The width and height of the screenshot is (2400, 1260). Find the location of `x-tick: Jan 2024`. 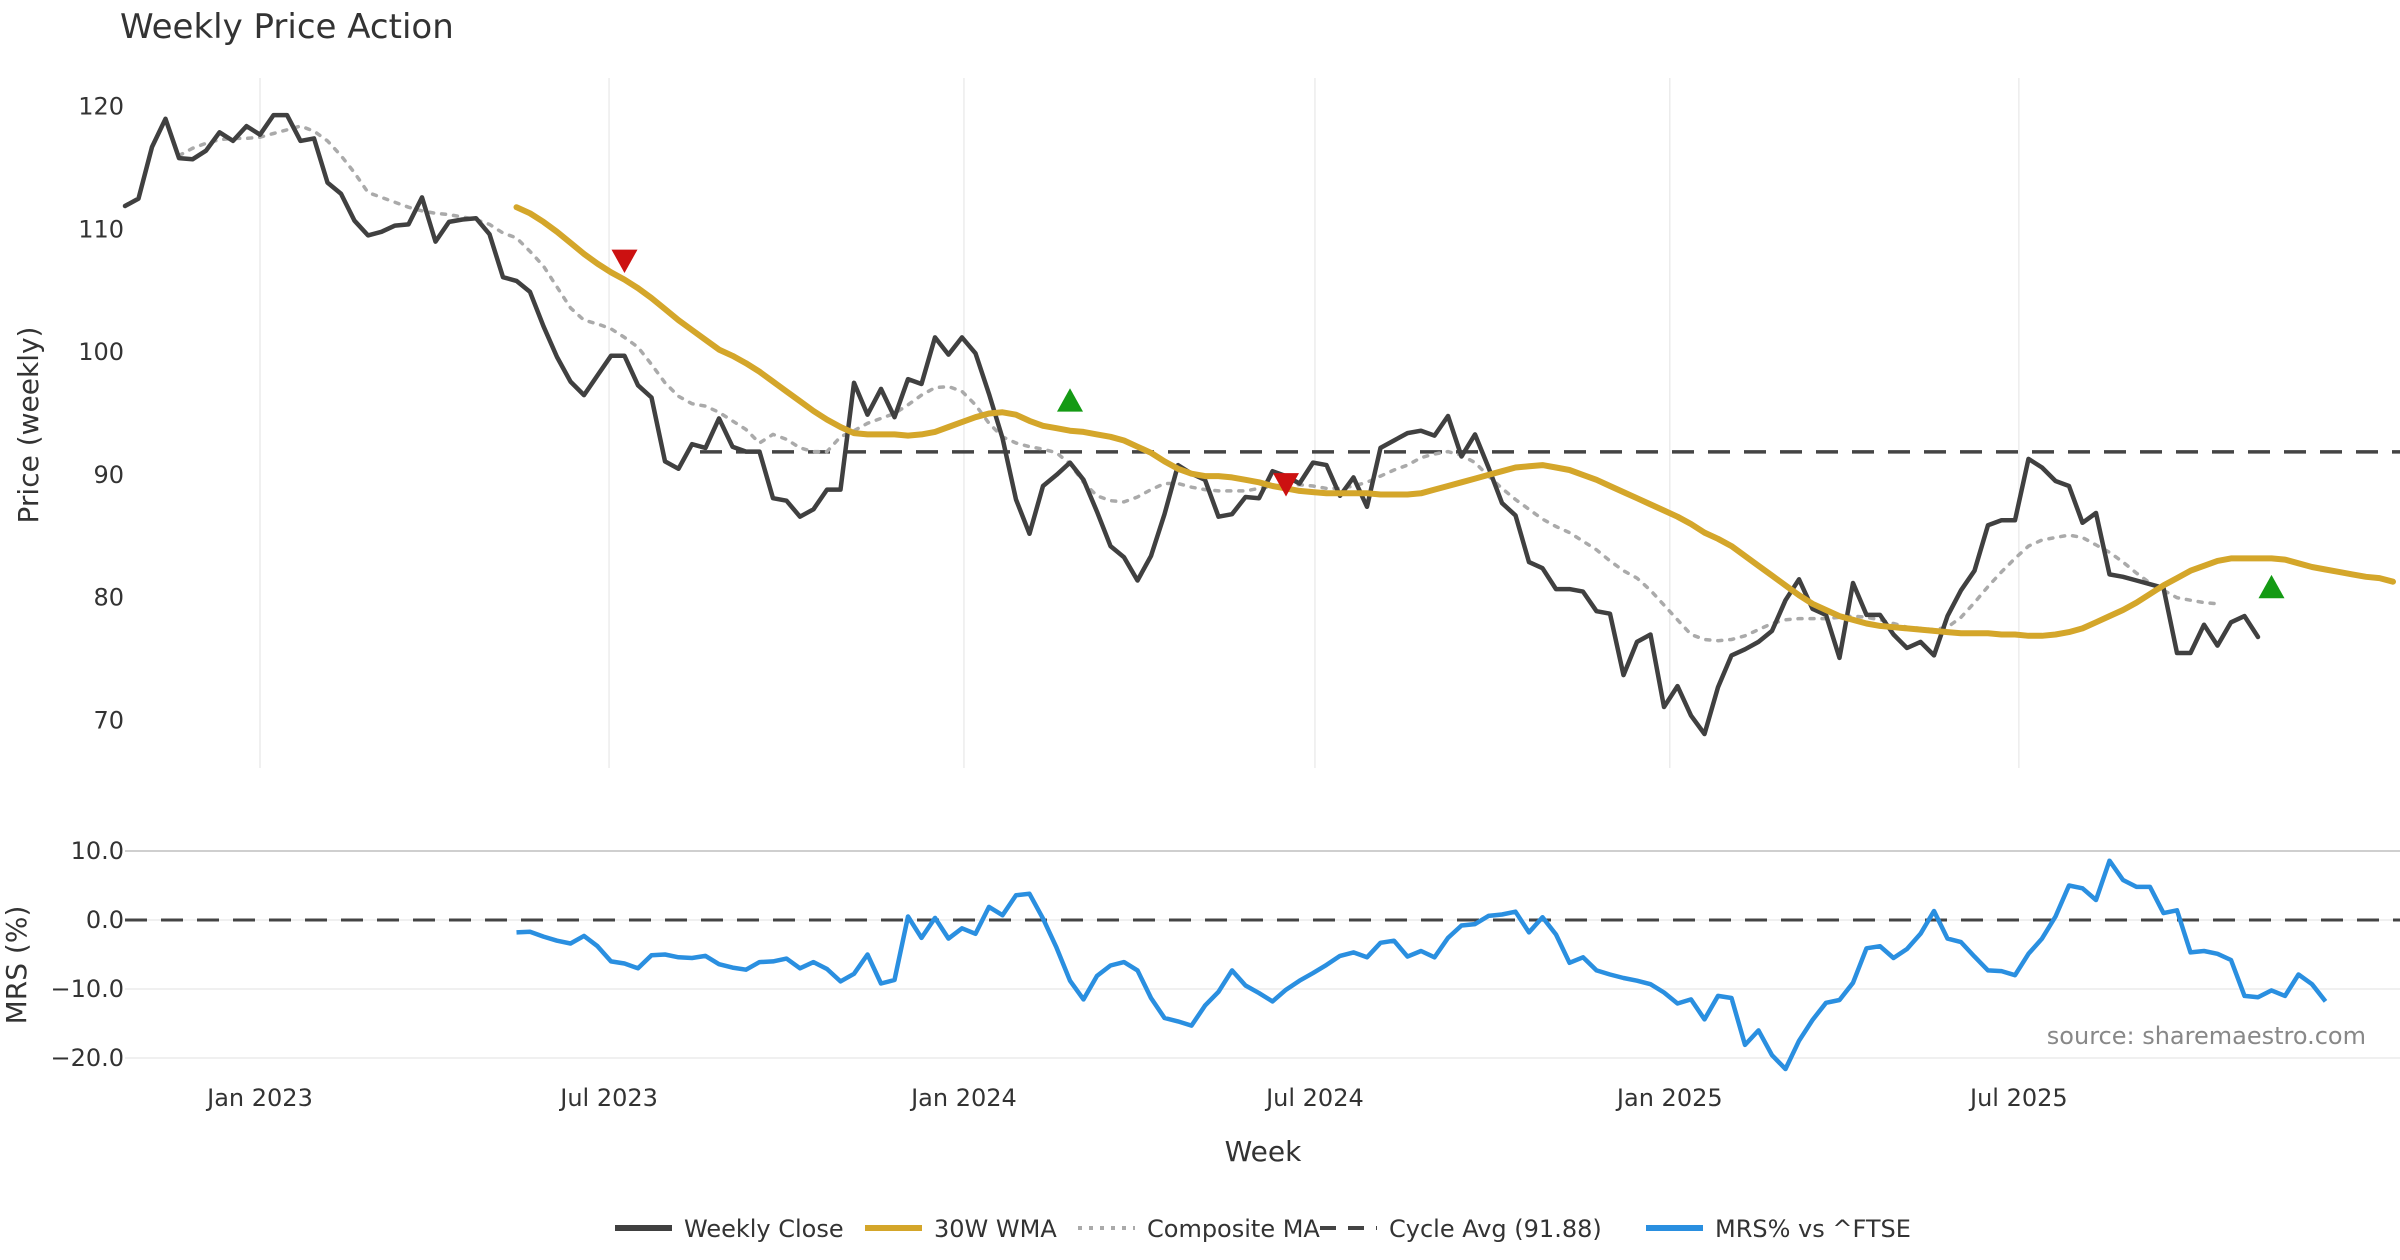

x-tick: Jan 2024 is located at coordinates (963, 1098).